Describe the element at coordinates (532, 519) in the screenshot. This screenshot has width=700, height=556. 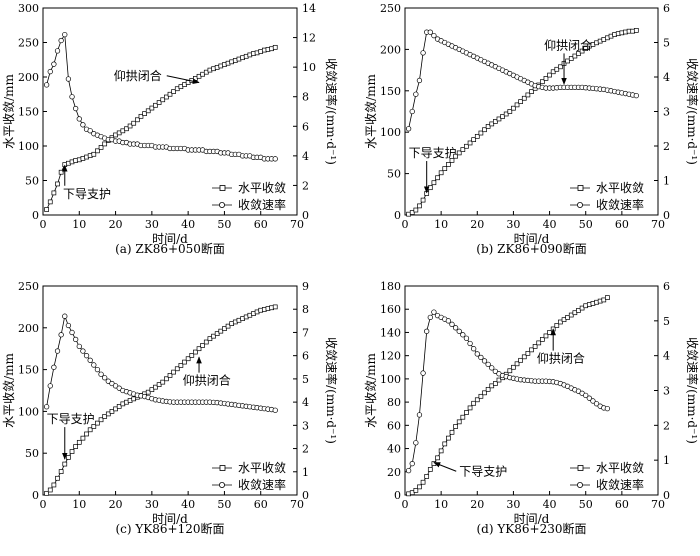
I see `x-axis-label: 时间/d` at that location.